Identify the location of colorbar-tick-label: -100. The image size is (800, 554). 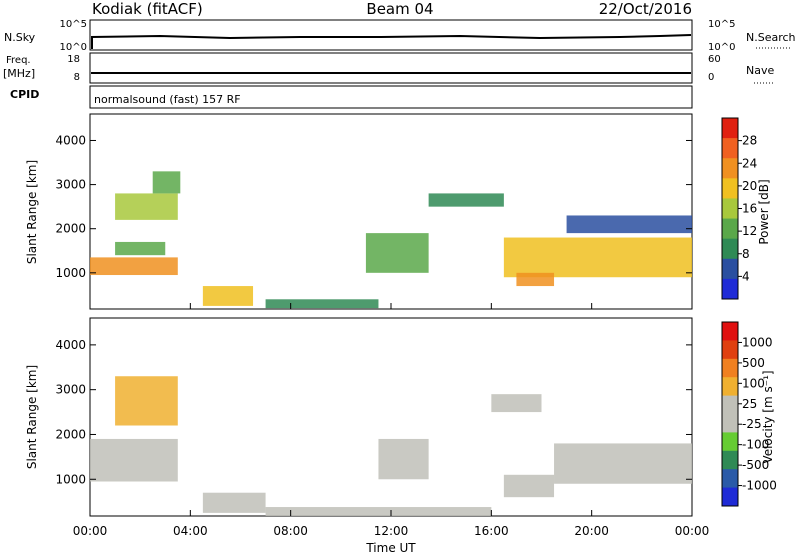
(755, 445).